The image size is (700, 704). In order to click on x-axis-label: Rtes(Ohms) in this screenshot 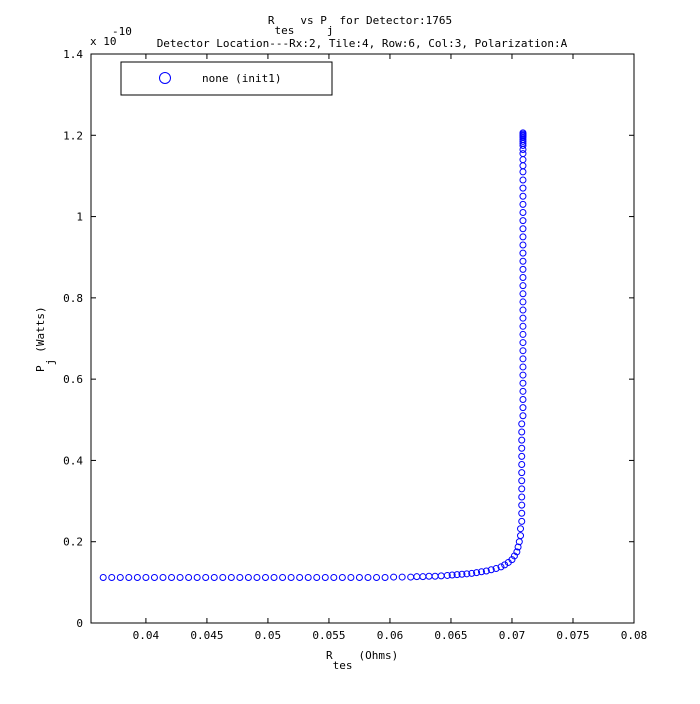, I will do `click(362, 660)`.